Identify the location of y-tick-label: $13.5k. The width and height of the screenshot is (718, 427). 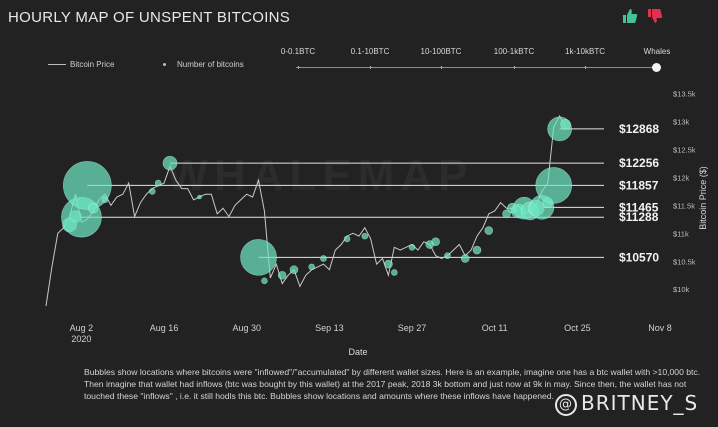
(684, 94).